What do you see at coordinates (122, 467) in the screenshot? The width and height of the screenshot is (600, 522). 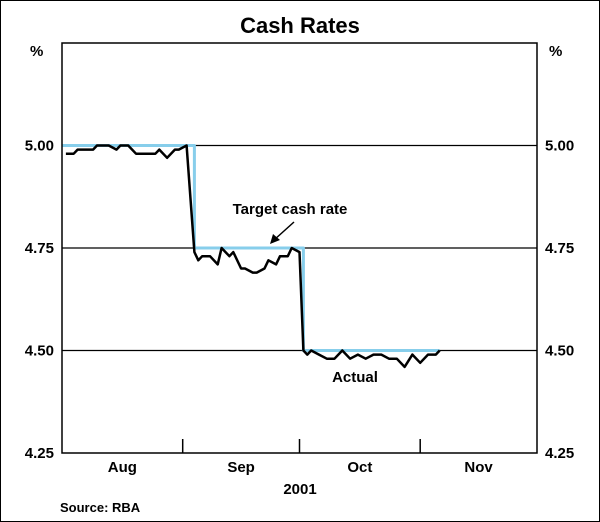 I see `x-tick-label: Aug` at bounding box center [122, 467].